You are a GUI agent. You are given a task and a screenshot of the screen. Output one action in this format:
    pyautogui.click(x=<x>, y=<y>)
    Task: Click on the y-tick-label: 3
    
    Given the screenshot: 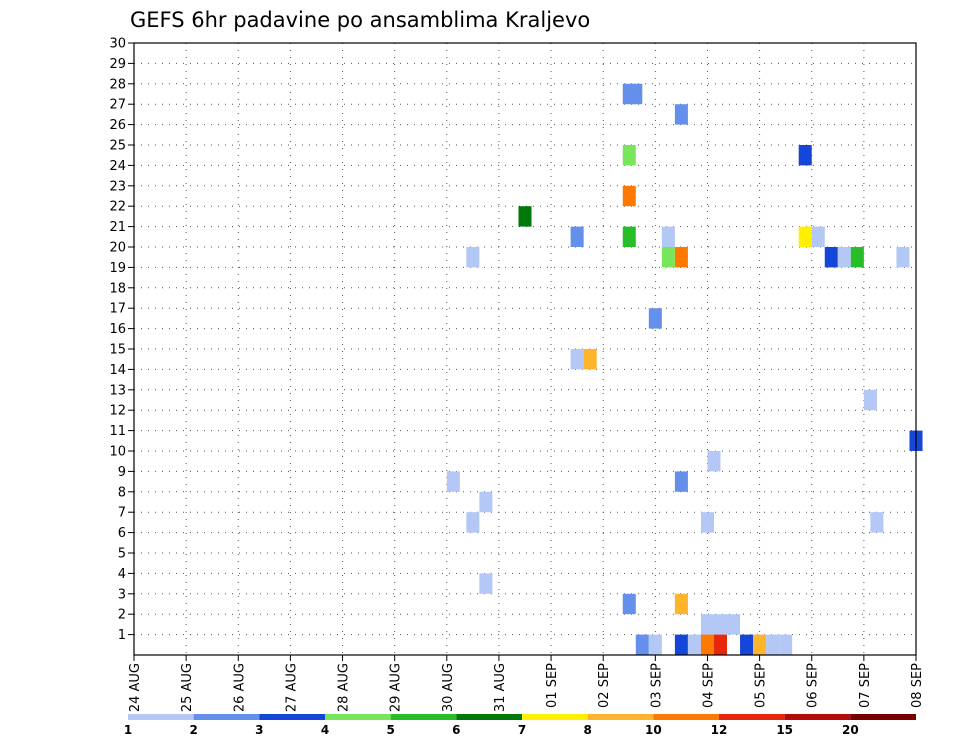 What is the action you would take?
    pyautogui.click(x=122, y=594)
    